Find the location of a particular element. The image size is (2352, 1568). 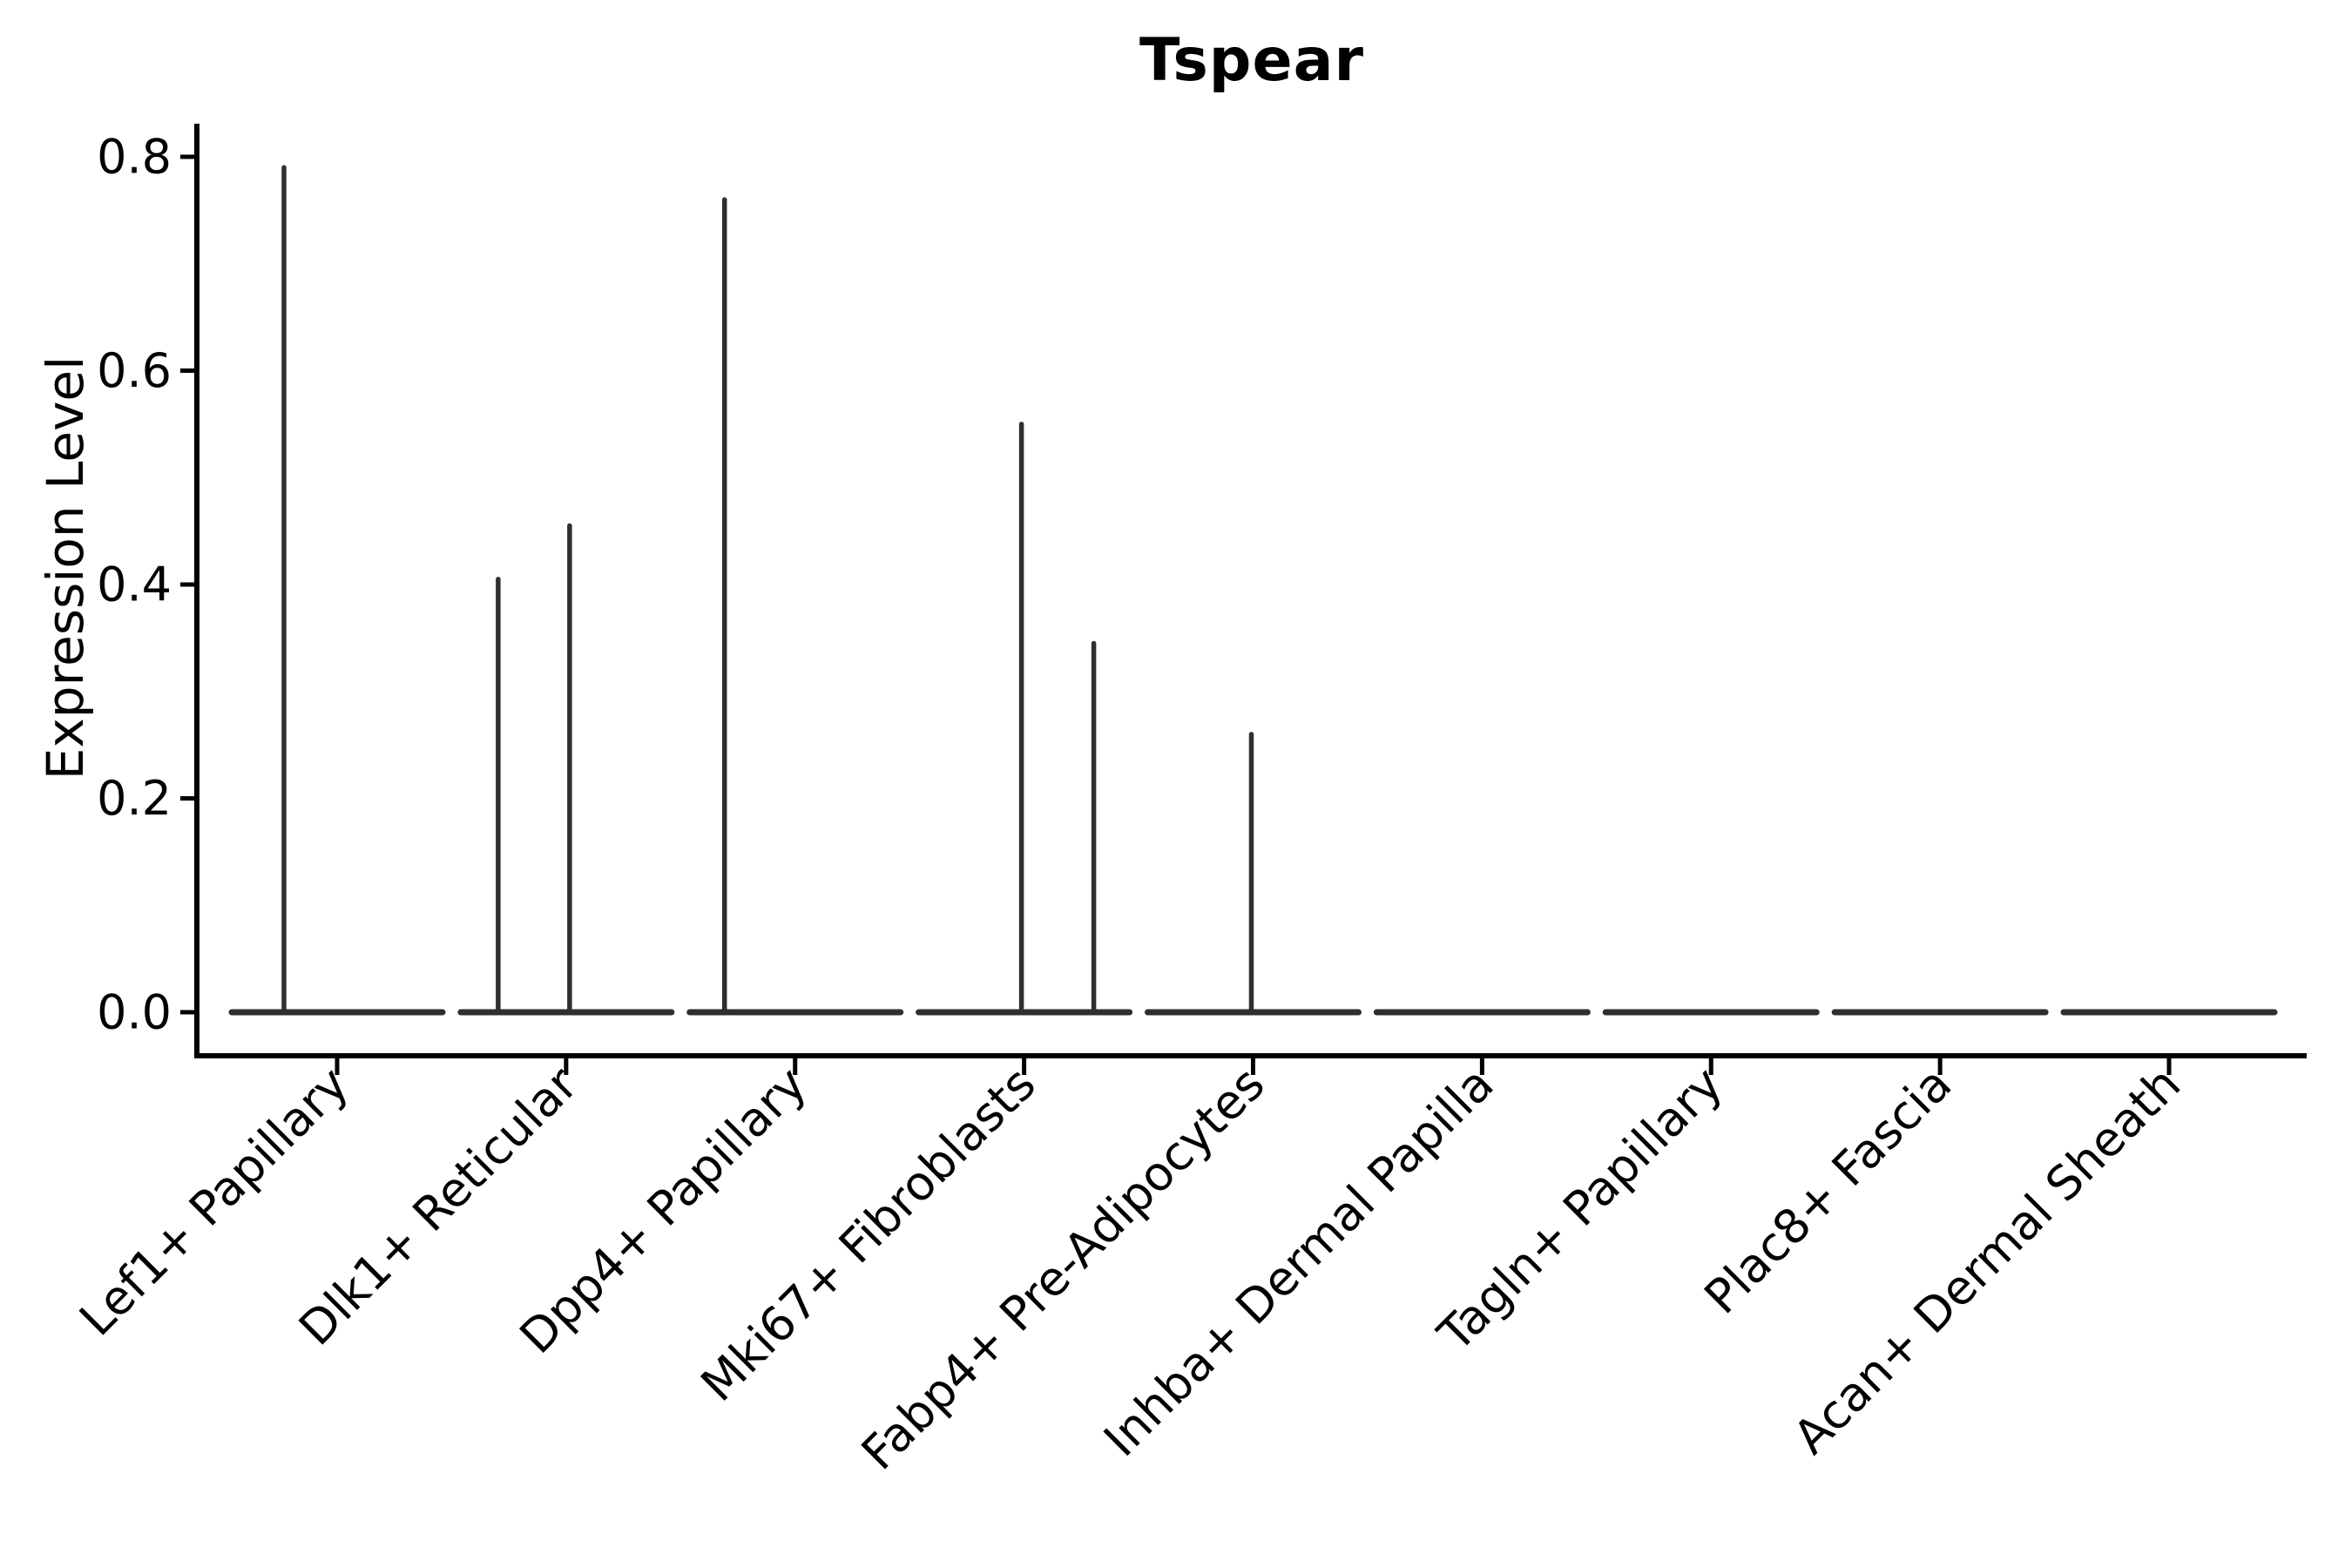

y-tick-label: 0.2 is located at coordinates (134, 798).